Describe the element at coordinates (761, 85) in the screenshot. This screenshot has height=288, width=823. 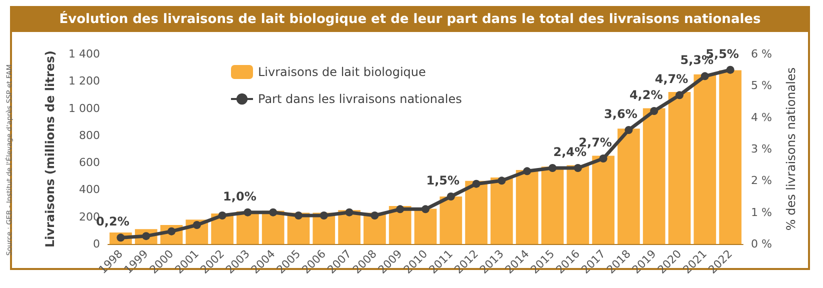
I see `y2-tick-label: 5 %` at that location.